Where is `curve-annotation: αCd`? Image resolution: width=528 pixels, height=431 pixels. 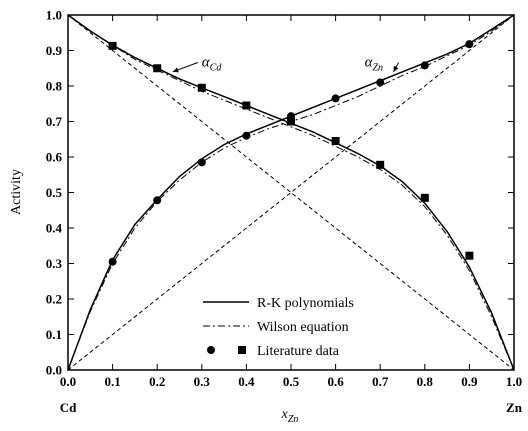 curve-annotation: αCd is located at coordinates (212, 63).